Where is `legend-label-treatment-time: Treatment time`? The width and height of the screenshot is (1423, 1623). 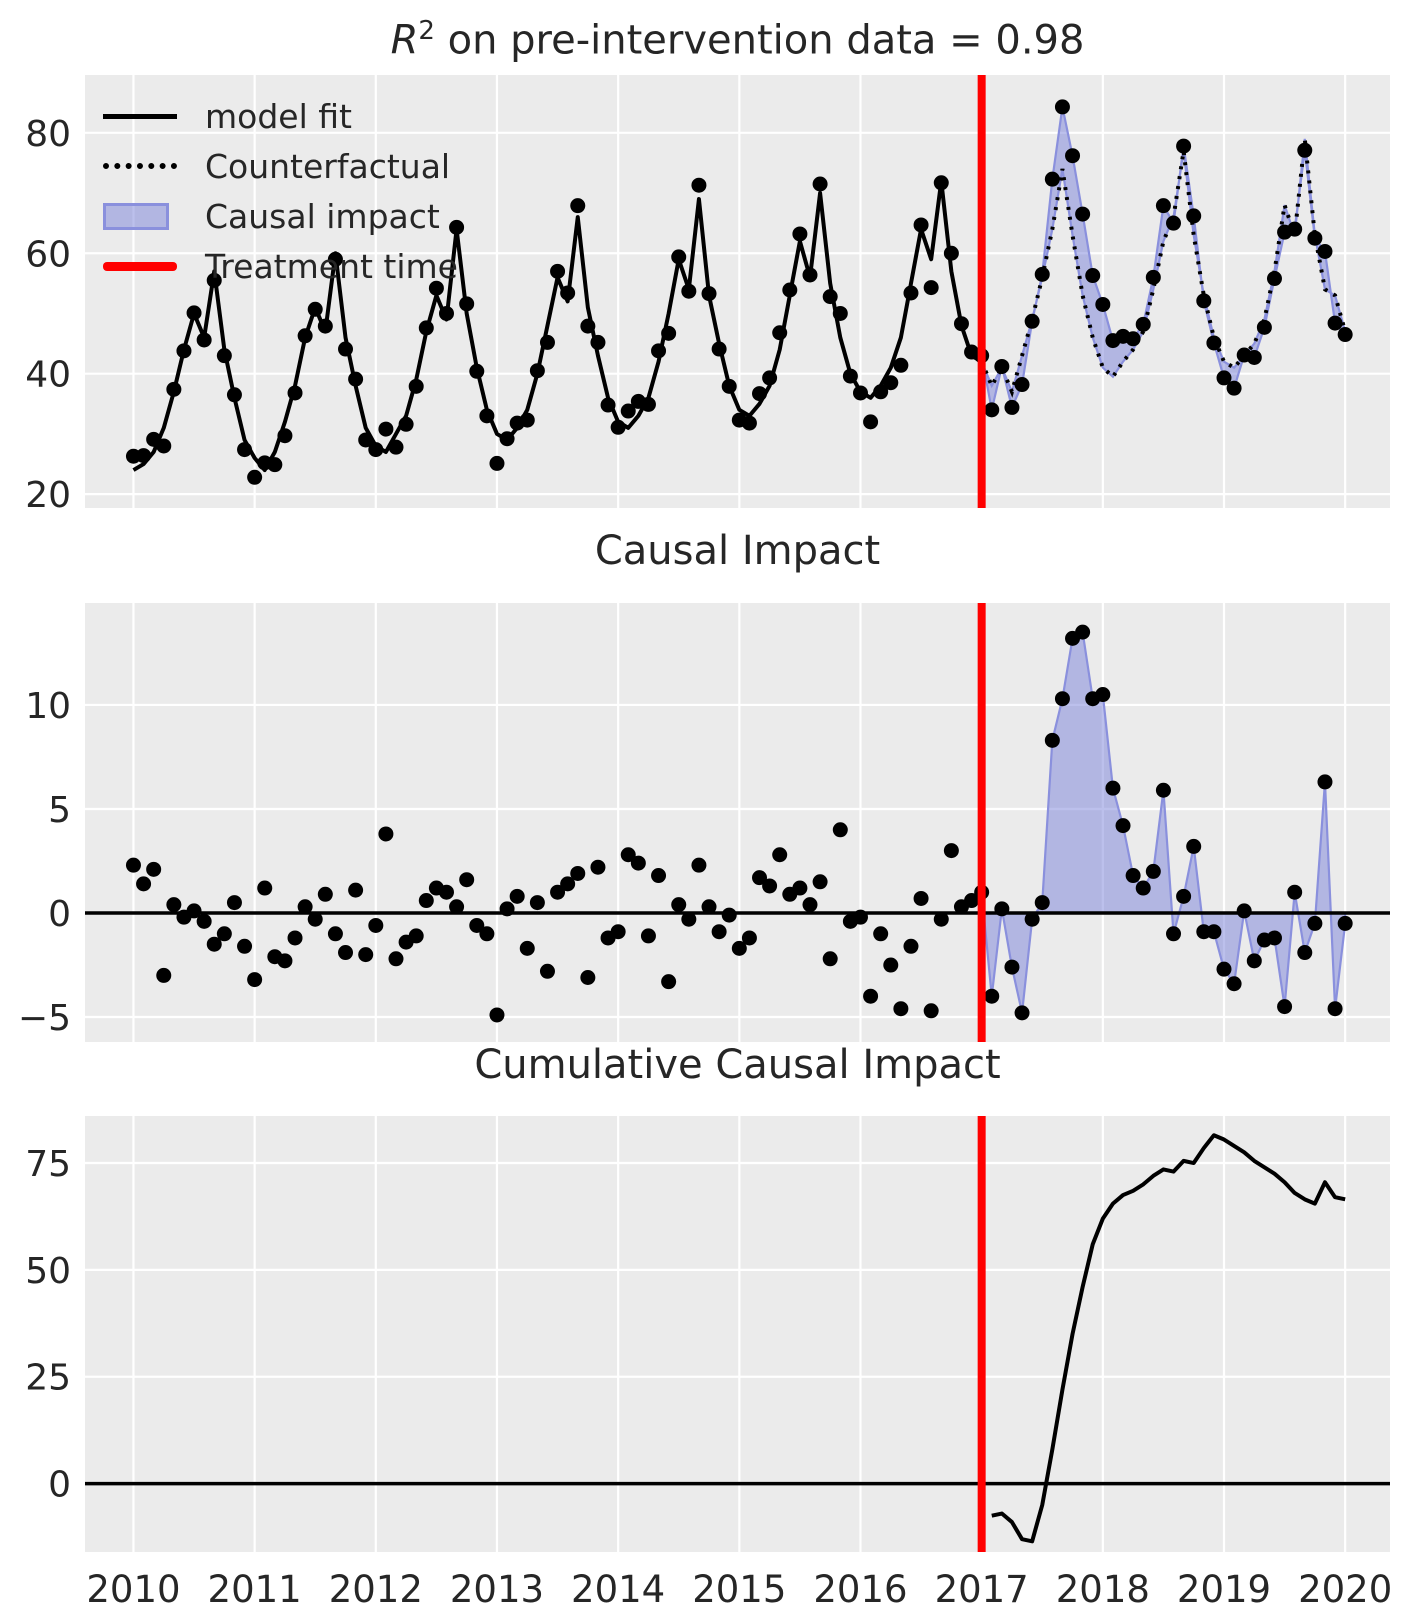
legend-label-treatment-time: Treatment time is located at coordinates (331, 266).